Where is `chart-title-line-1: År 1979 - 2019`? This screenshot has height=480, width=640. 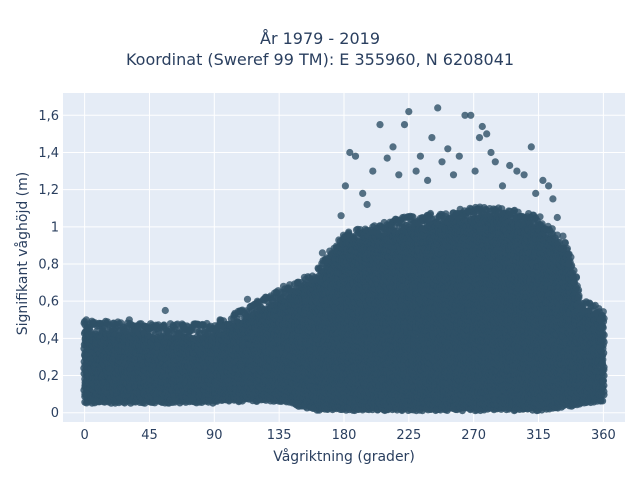
chart-title-line-1: År 1979 - 2019 is located at coordinates (320, 38).